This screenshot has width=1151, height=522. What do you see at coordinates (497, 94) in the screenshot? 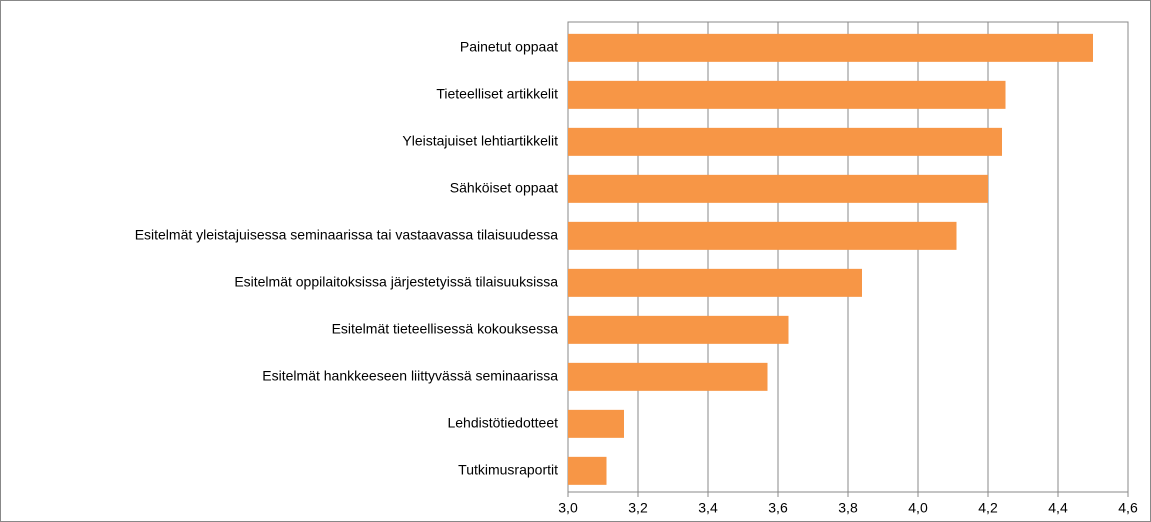
I see `y-tick-label: Tieteelliset artikkelit` at bounding box center [497, 94].